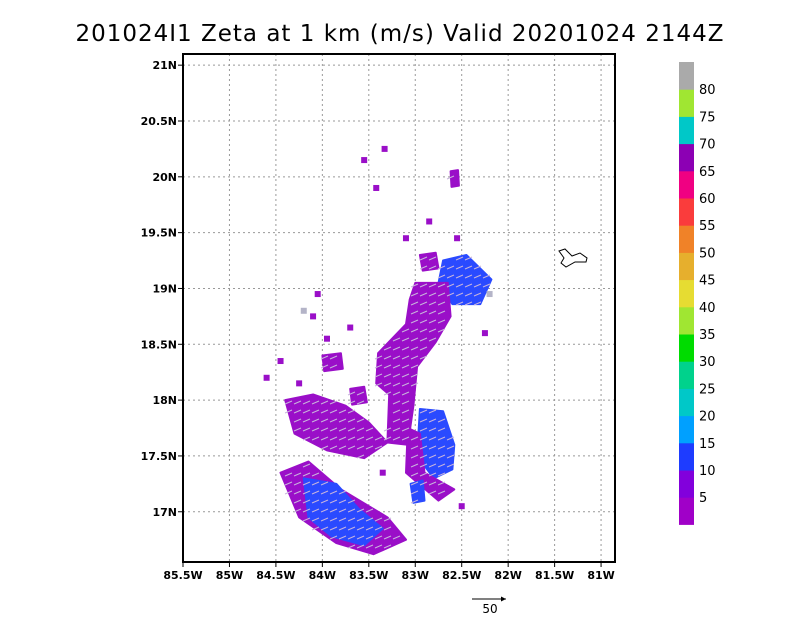 The width and height of the screenshot is (800, 618). Describe the element at coordinates (368, 575) in the screenshot. I see `x-tick-label: 83.5W` at that location.